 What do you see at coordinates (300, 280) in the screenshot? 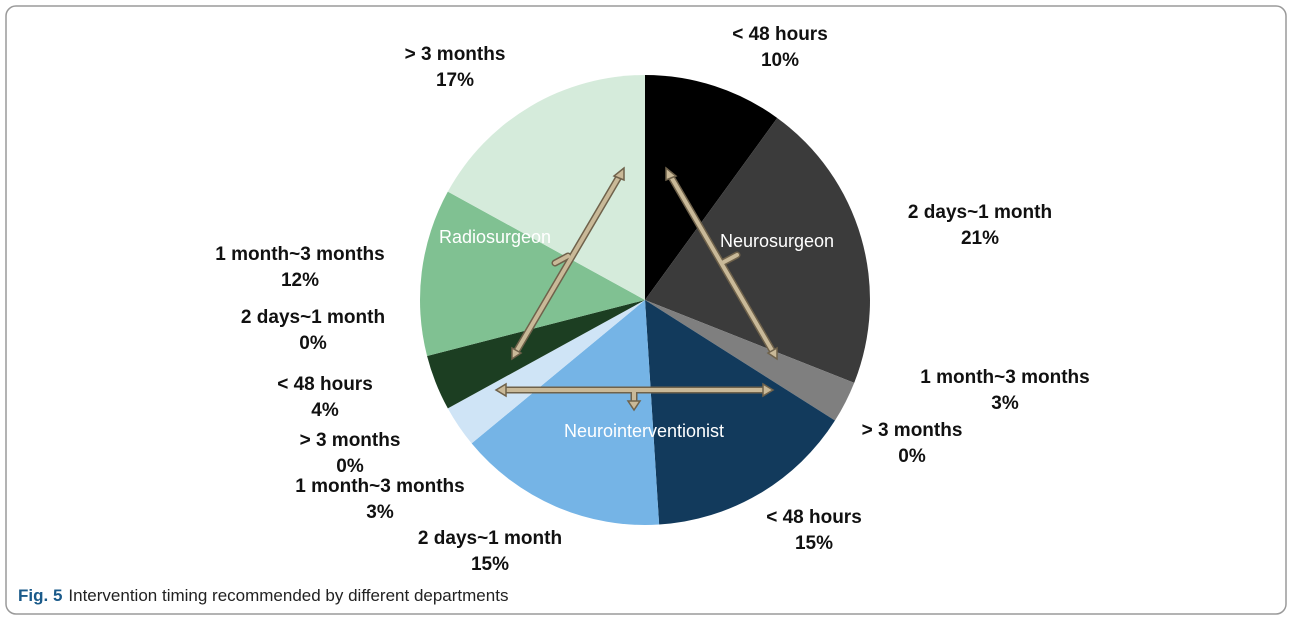
I see `slice-value-label: 12%` at bounding box center [300, 280].